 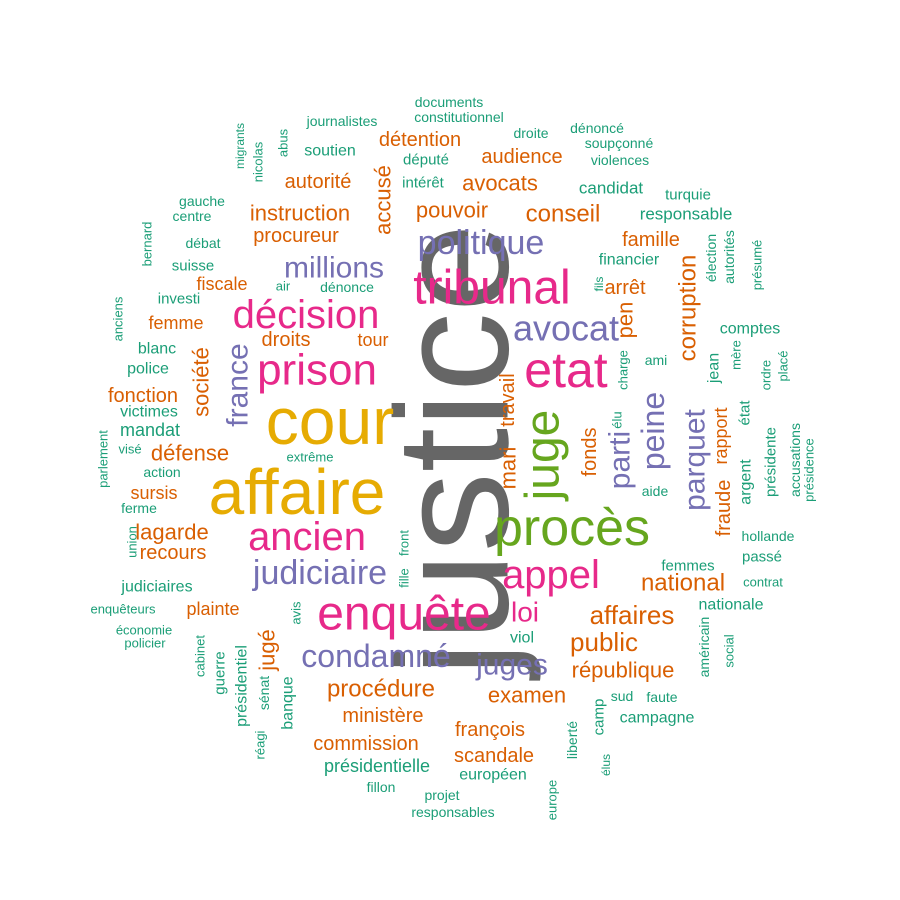 I want to click on word-nicolas: nicolas, so click(x=258, y=161).